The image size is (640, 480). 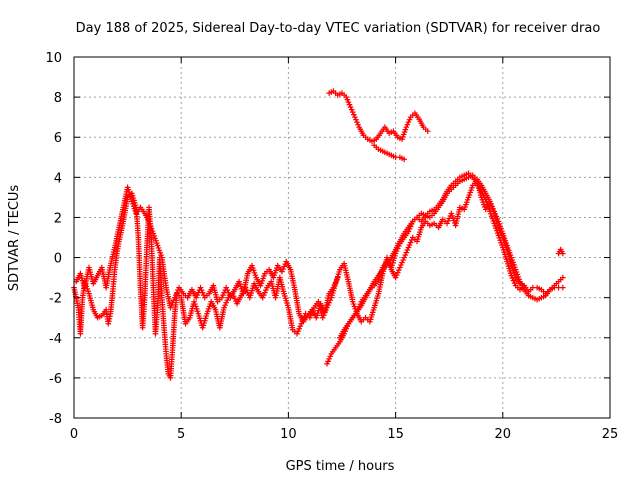 I want to click on y-tick-label: -4, so click(x=55, y=339).